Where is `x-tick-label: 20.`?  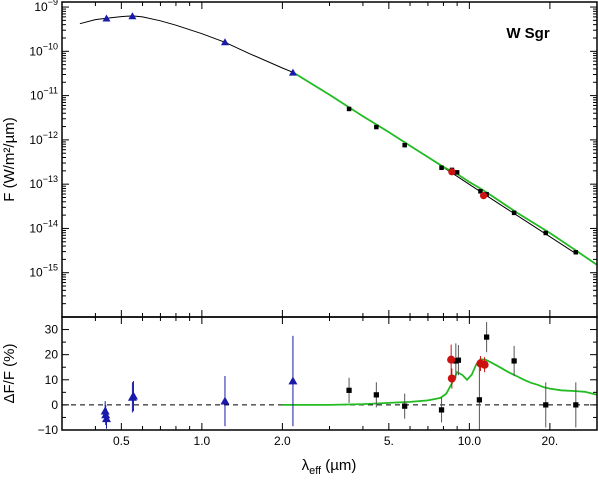 x-tick-label: 20. is located at coordinates (550, 441).